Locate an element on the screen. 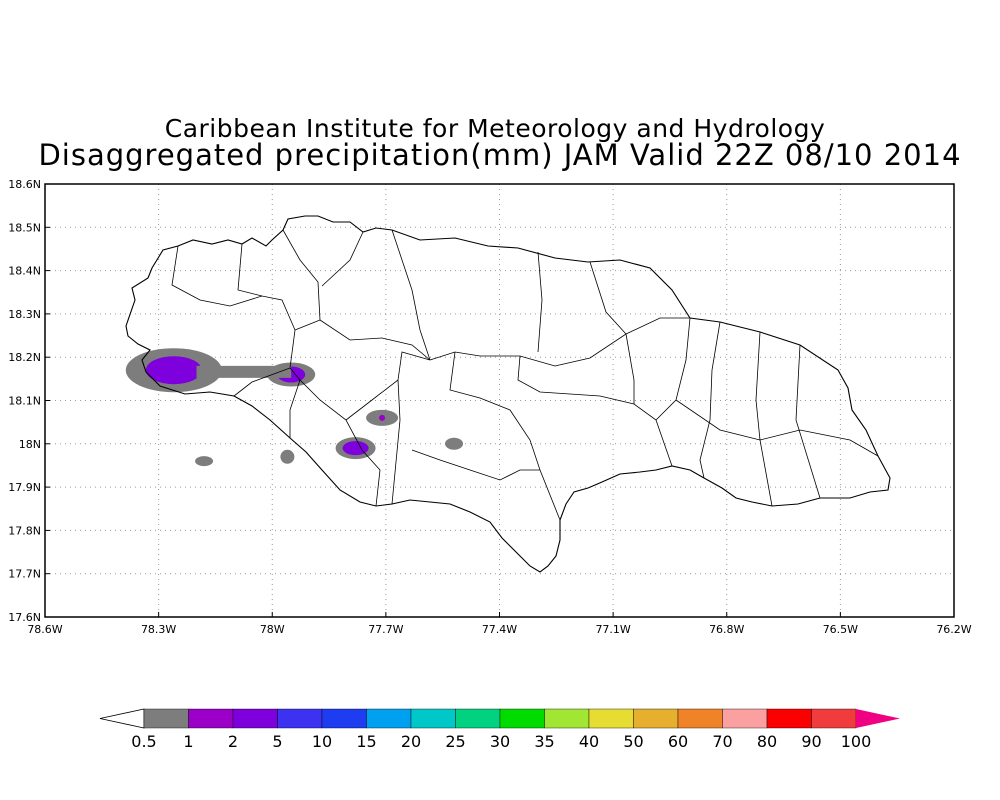 Image resolution: width=1000 pixels, height=800 pixels. colorbar-label: 90 is located at coordinates (811, 741).